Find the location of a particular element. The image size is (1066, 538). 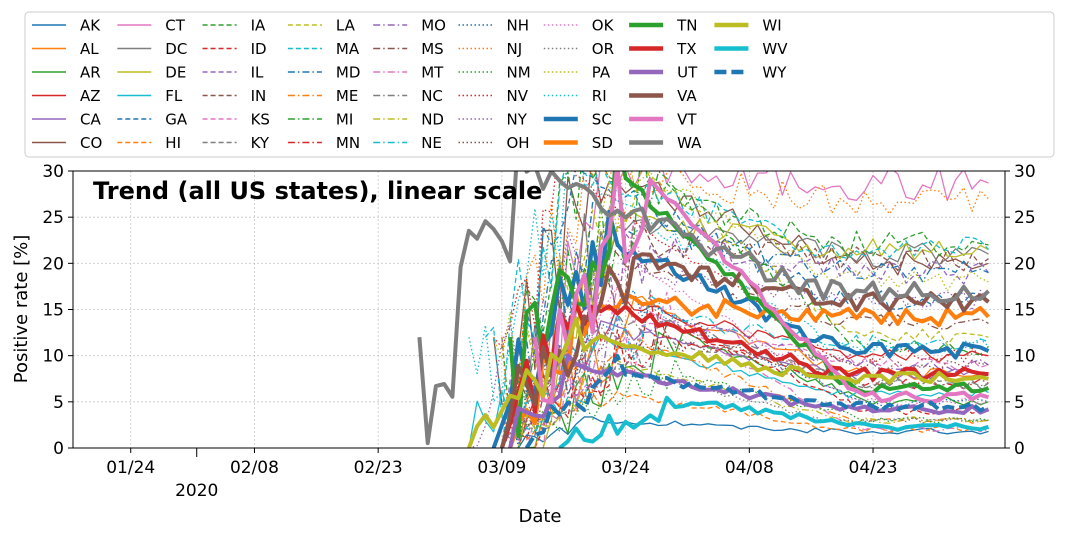

chart-title: Trend (all US states), linear scale is located at coordinates (317, 191).